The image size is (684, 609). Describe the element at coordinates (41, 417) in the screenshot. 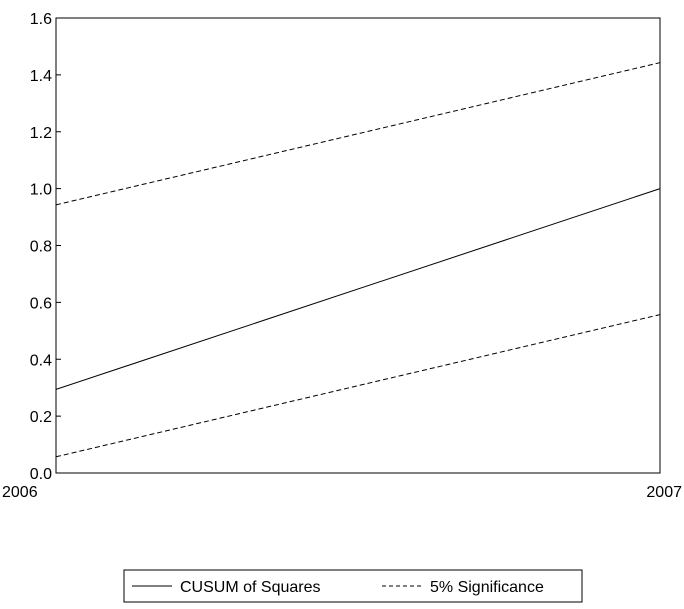

I see `y-tick-label: 0.2` at that location.